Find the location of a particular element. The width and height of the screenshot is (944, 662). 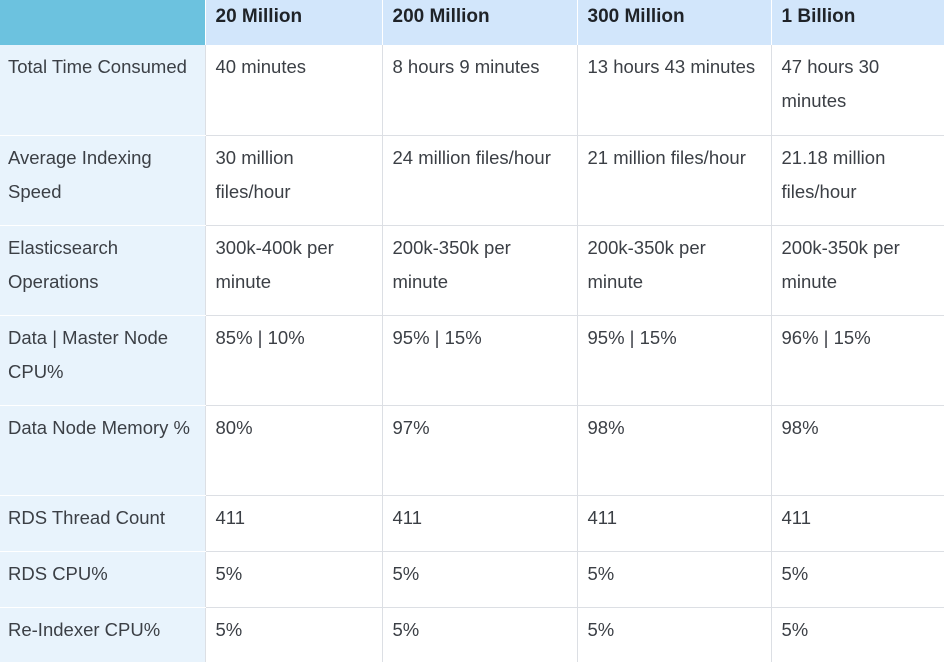

table-row: RDS CPU% 5% 5% 5% 5% is located at coordinates (472, 579).